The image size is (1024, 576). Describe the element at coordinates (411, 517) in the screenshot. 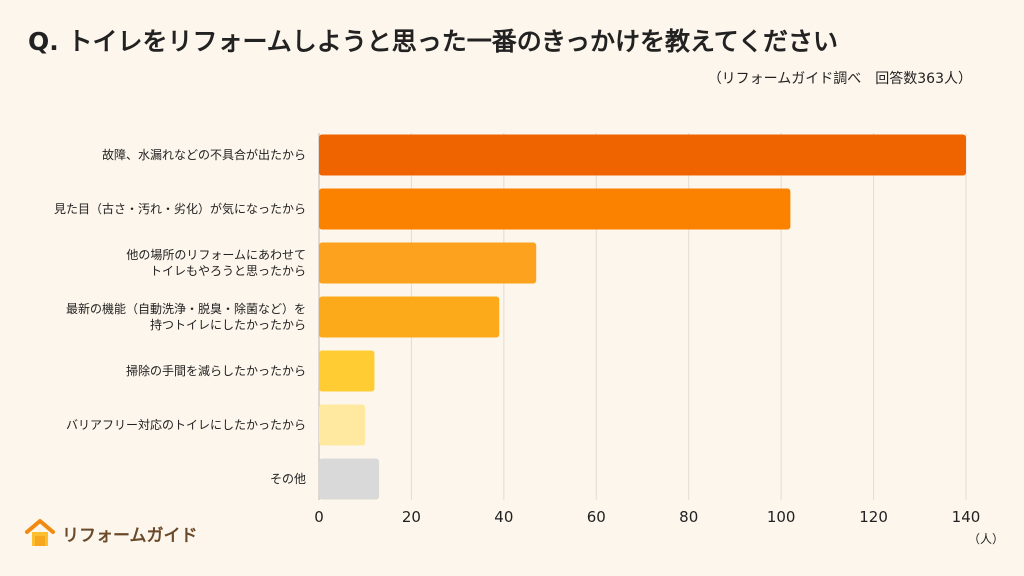

I see `x-tick-label: 20` at that location.